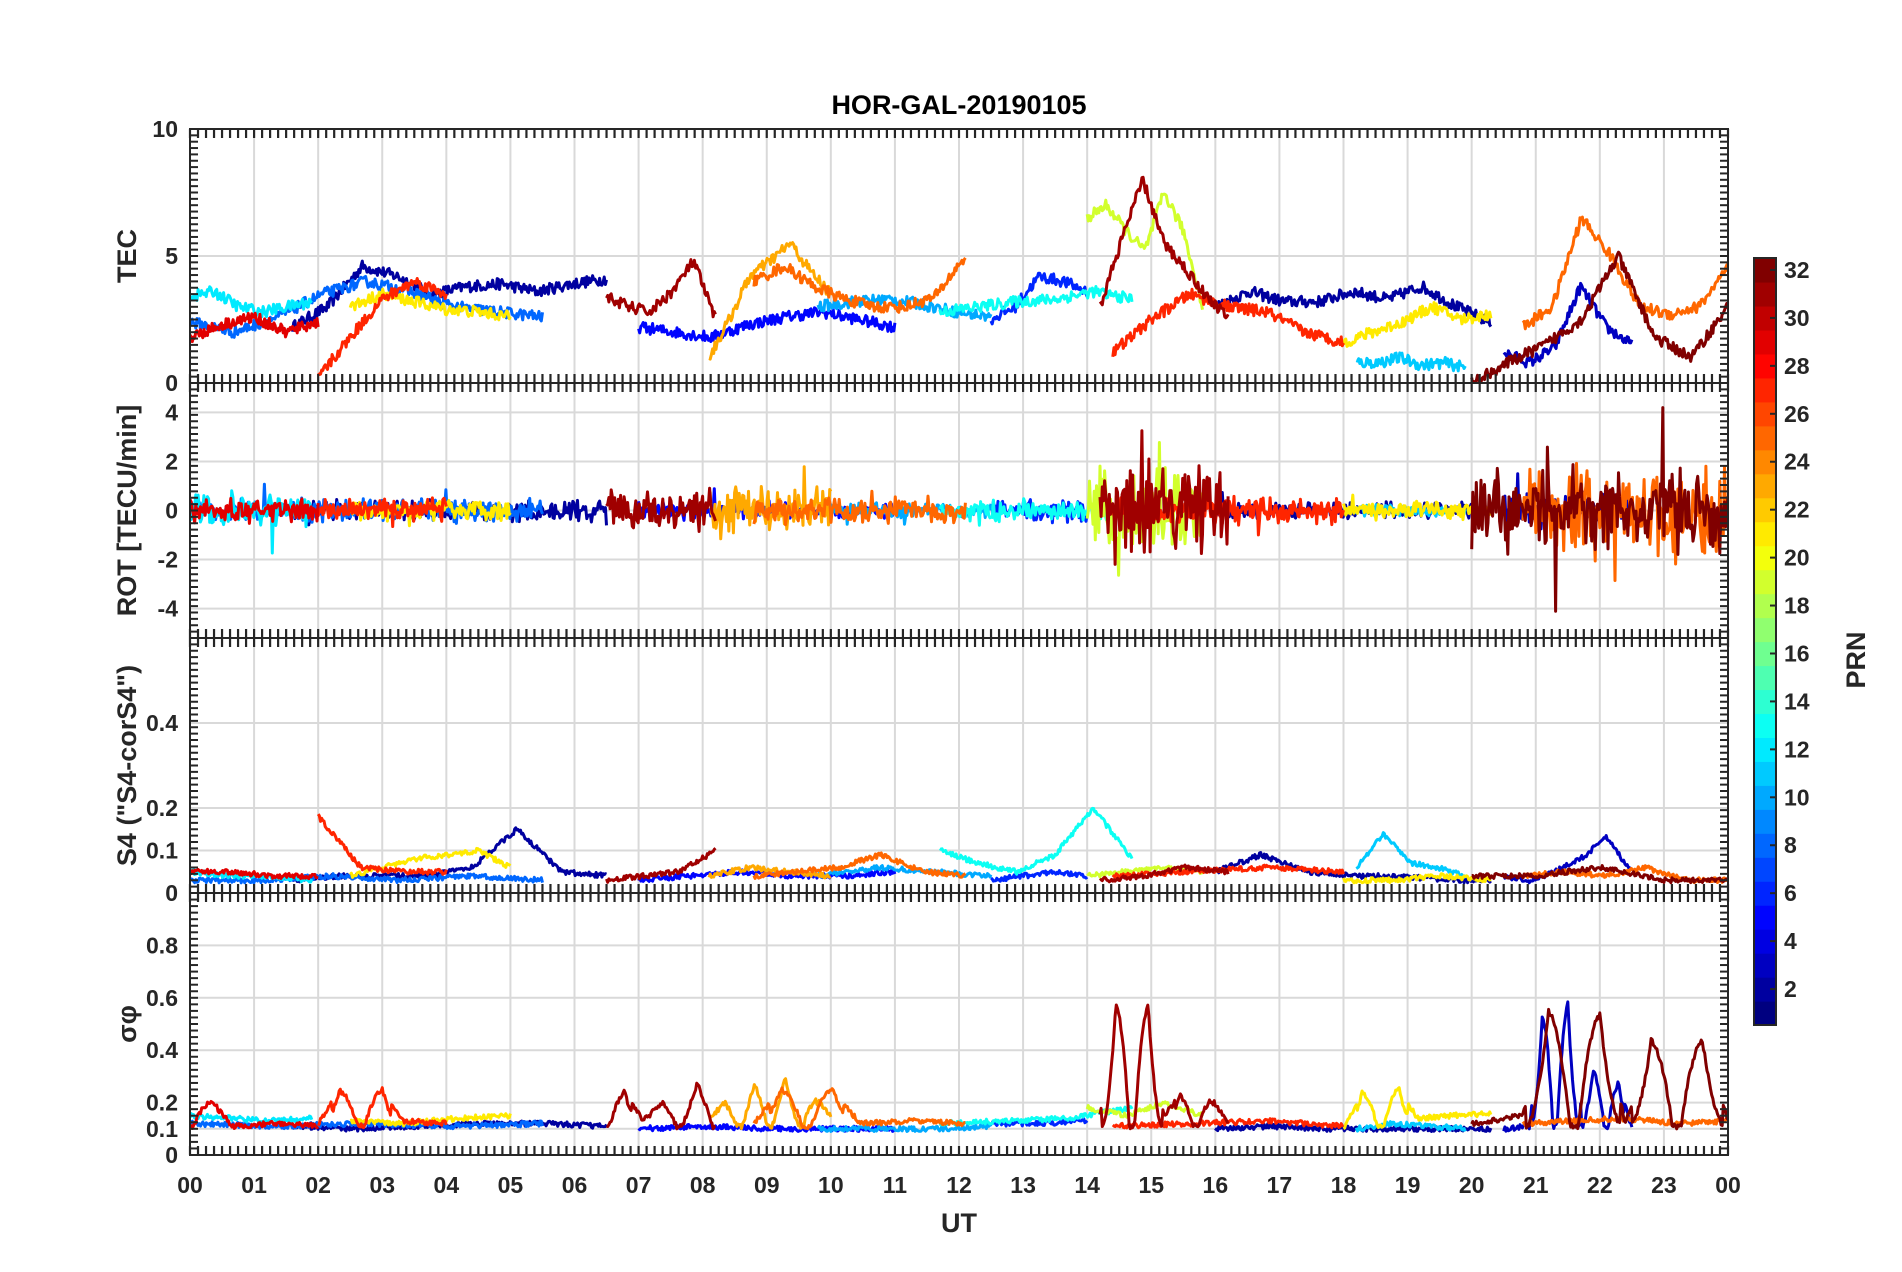  Describe the element at coordinates (1536, 1185) in the screenshot. I see `x-tick-label: 21` at that location.